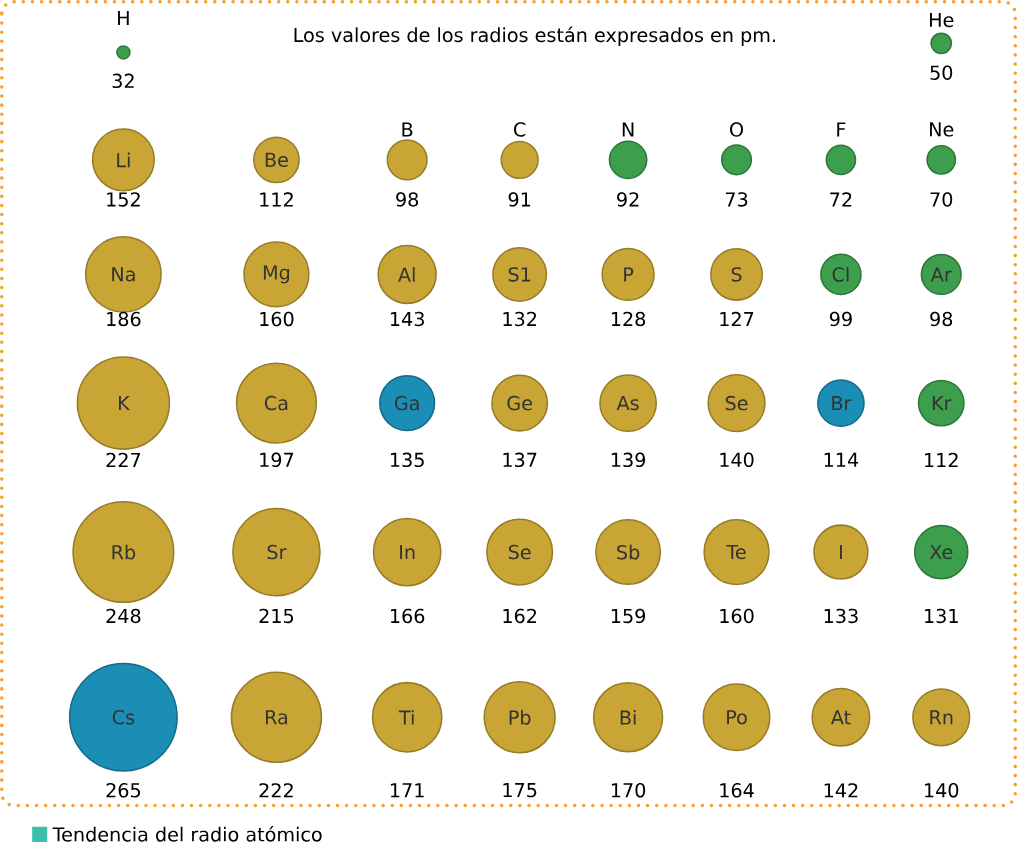 This screenshot has width=1017, height=842. Describe the element at coordinates (124, 552) in the screenshot. I see `category-label: Rb` at that location.